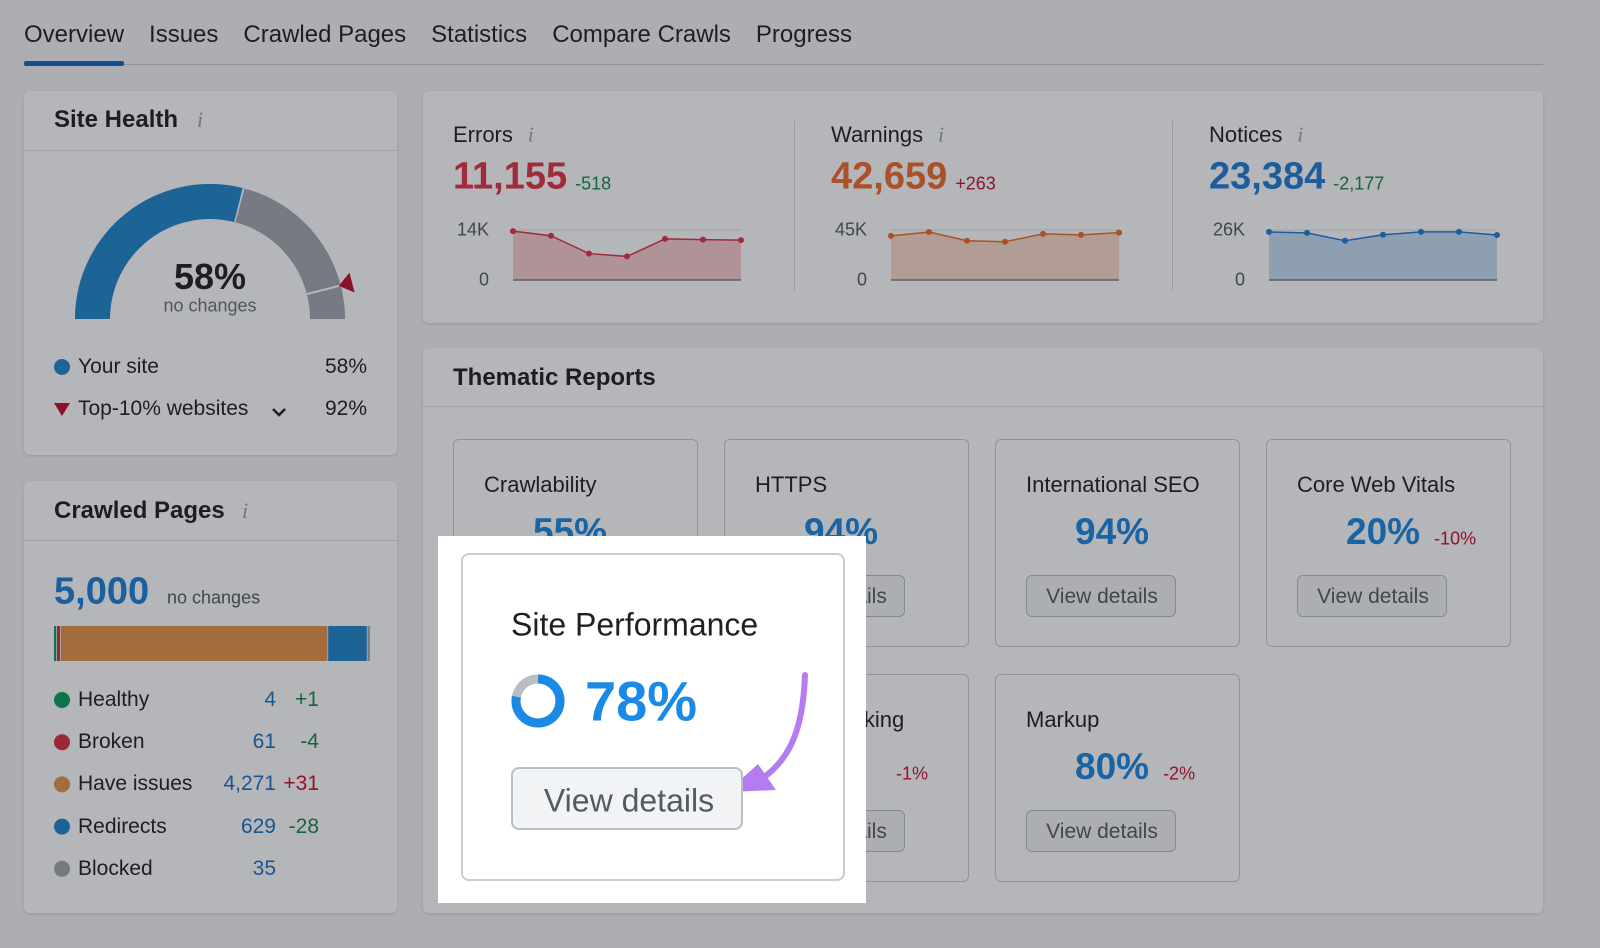 Image resolution: width=1600 pixels, height=948 pixels. I want to click on row-name: Blocked, so click(115, 868).